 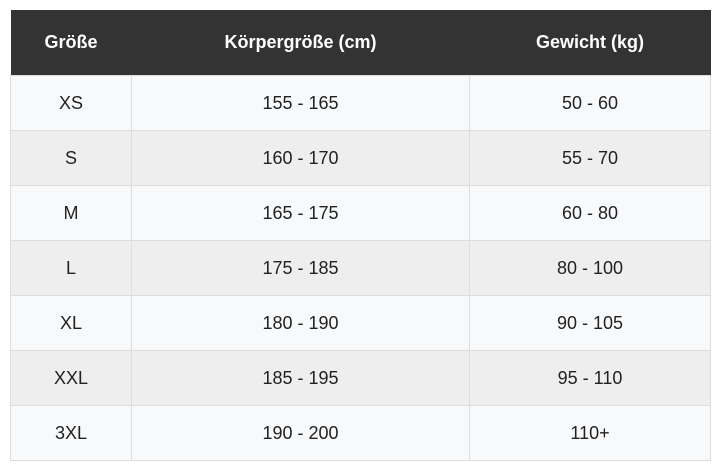 I want to click on table-row: M 165 - 175 60 - 80, so click(x=360, y=213).